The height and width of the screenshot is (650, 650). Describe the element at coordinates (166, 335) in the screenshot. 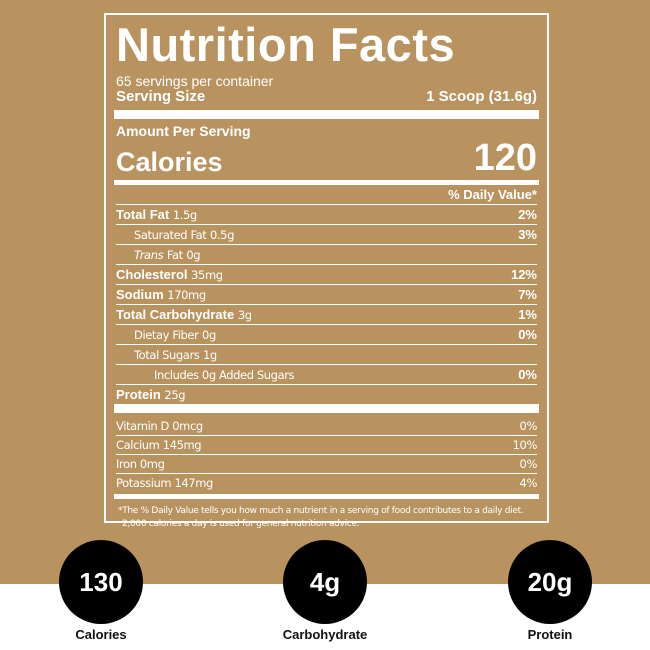

I see `nutrient-name: Dietay Fiber` at that location.